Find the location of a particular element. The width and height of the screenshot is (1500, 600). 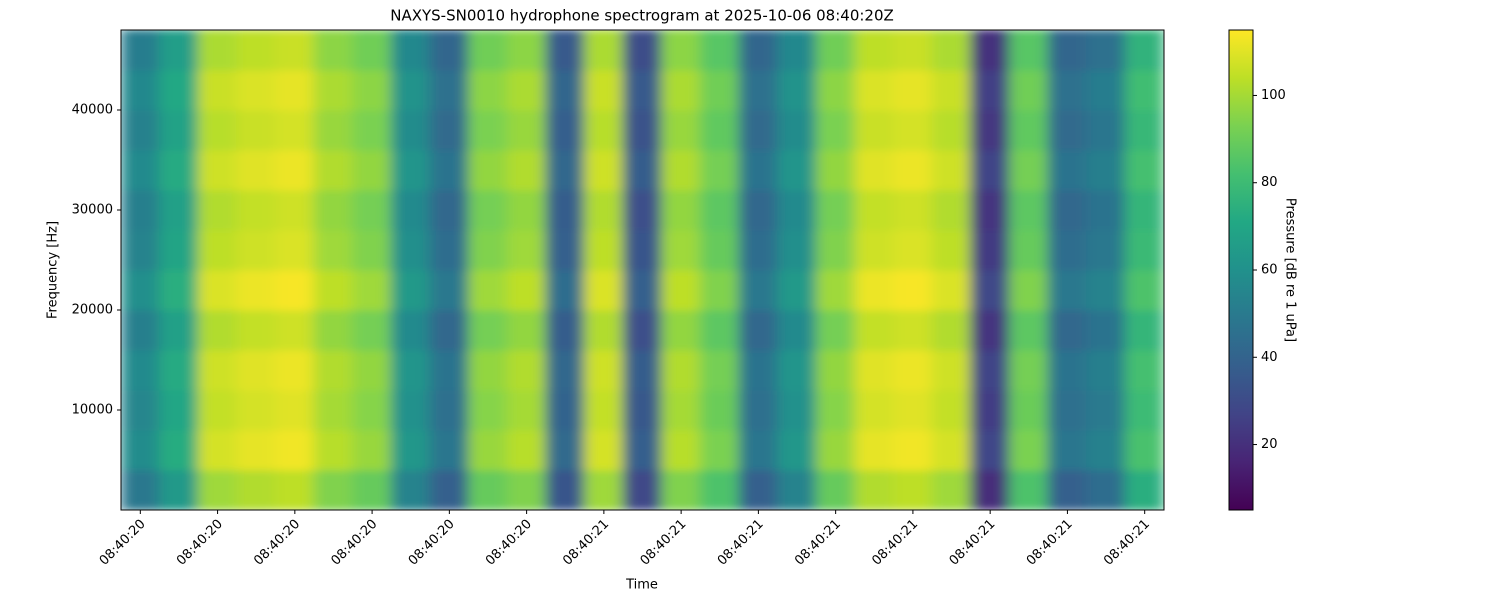

x-axis-label: Time is located at coordinates (641, 585).